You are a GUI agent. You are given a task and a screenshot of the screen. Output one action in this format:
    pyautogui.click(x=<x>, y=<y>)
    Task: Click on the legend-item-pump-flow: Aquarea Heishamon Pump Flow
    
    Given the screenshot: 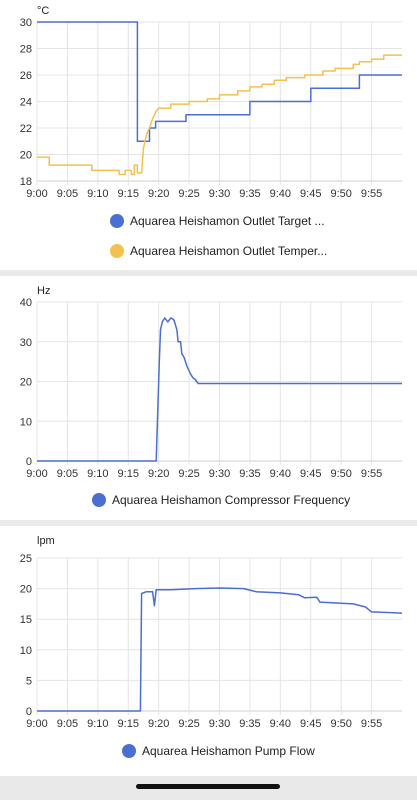 What is the action you would take?
    pyautogui.click(x=218, y=751)
    